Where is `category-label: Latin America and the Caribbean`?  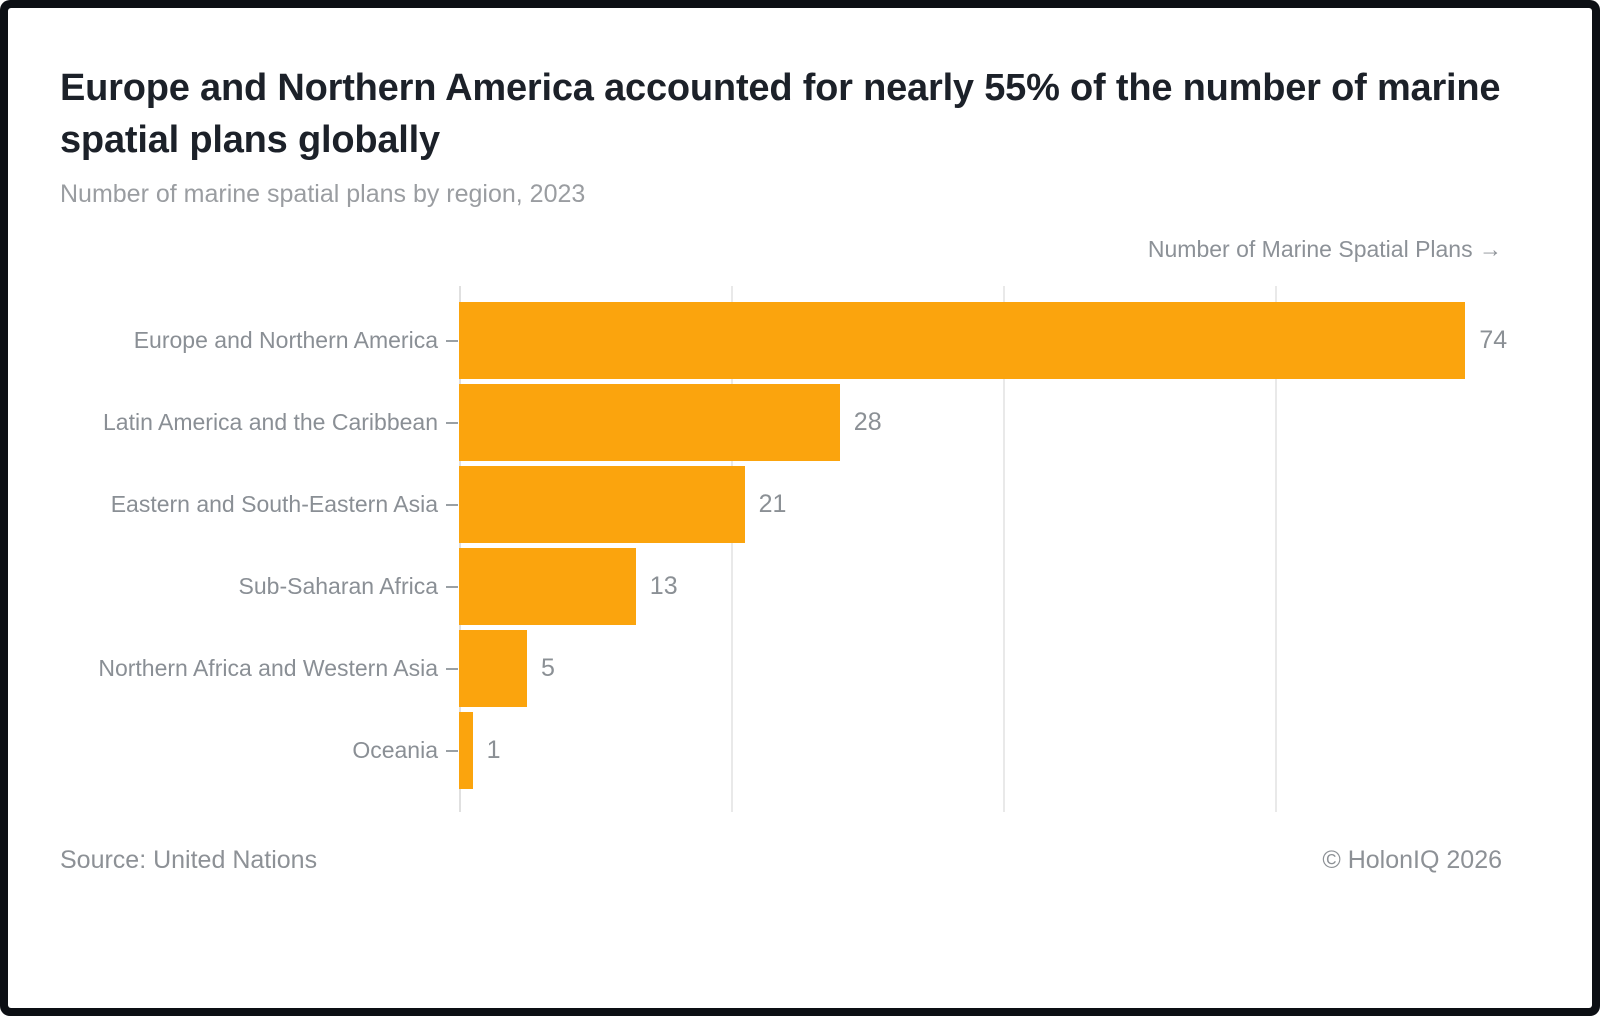 category-label: Latin America and the Caribbean is located at coordinates (280, 422).